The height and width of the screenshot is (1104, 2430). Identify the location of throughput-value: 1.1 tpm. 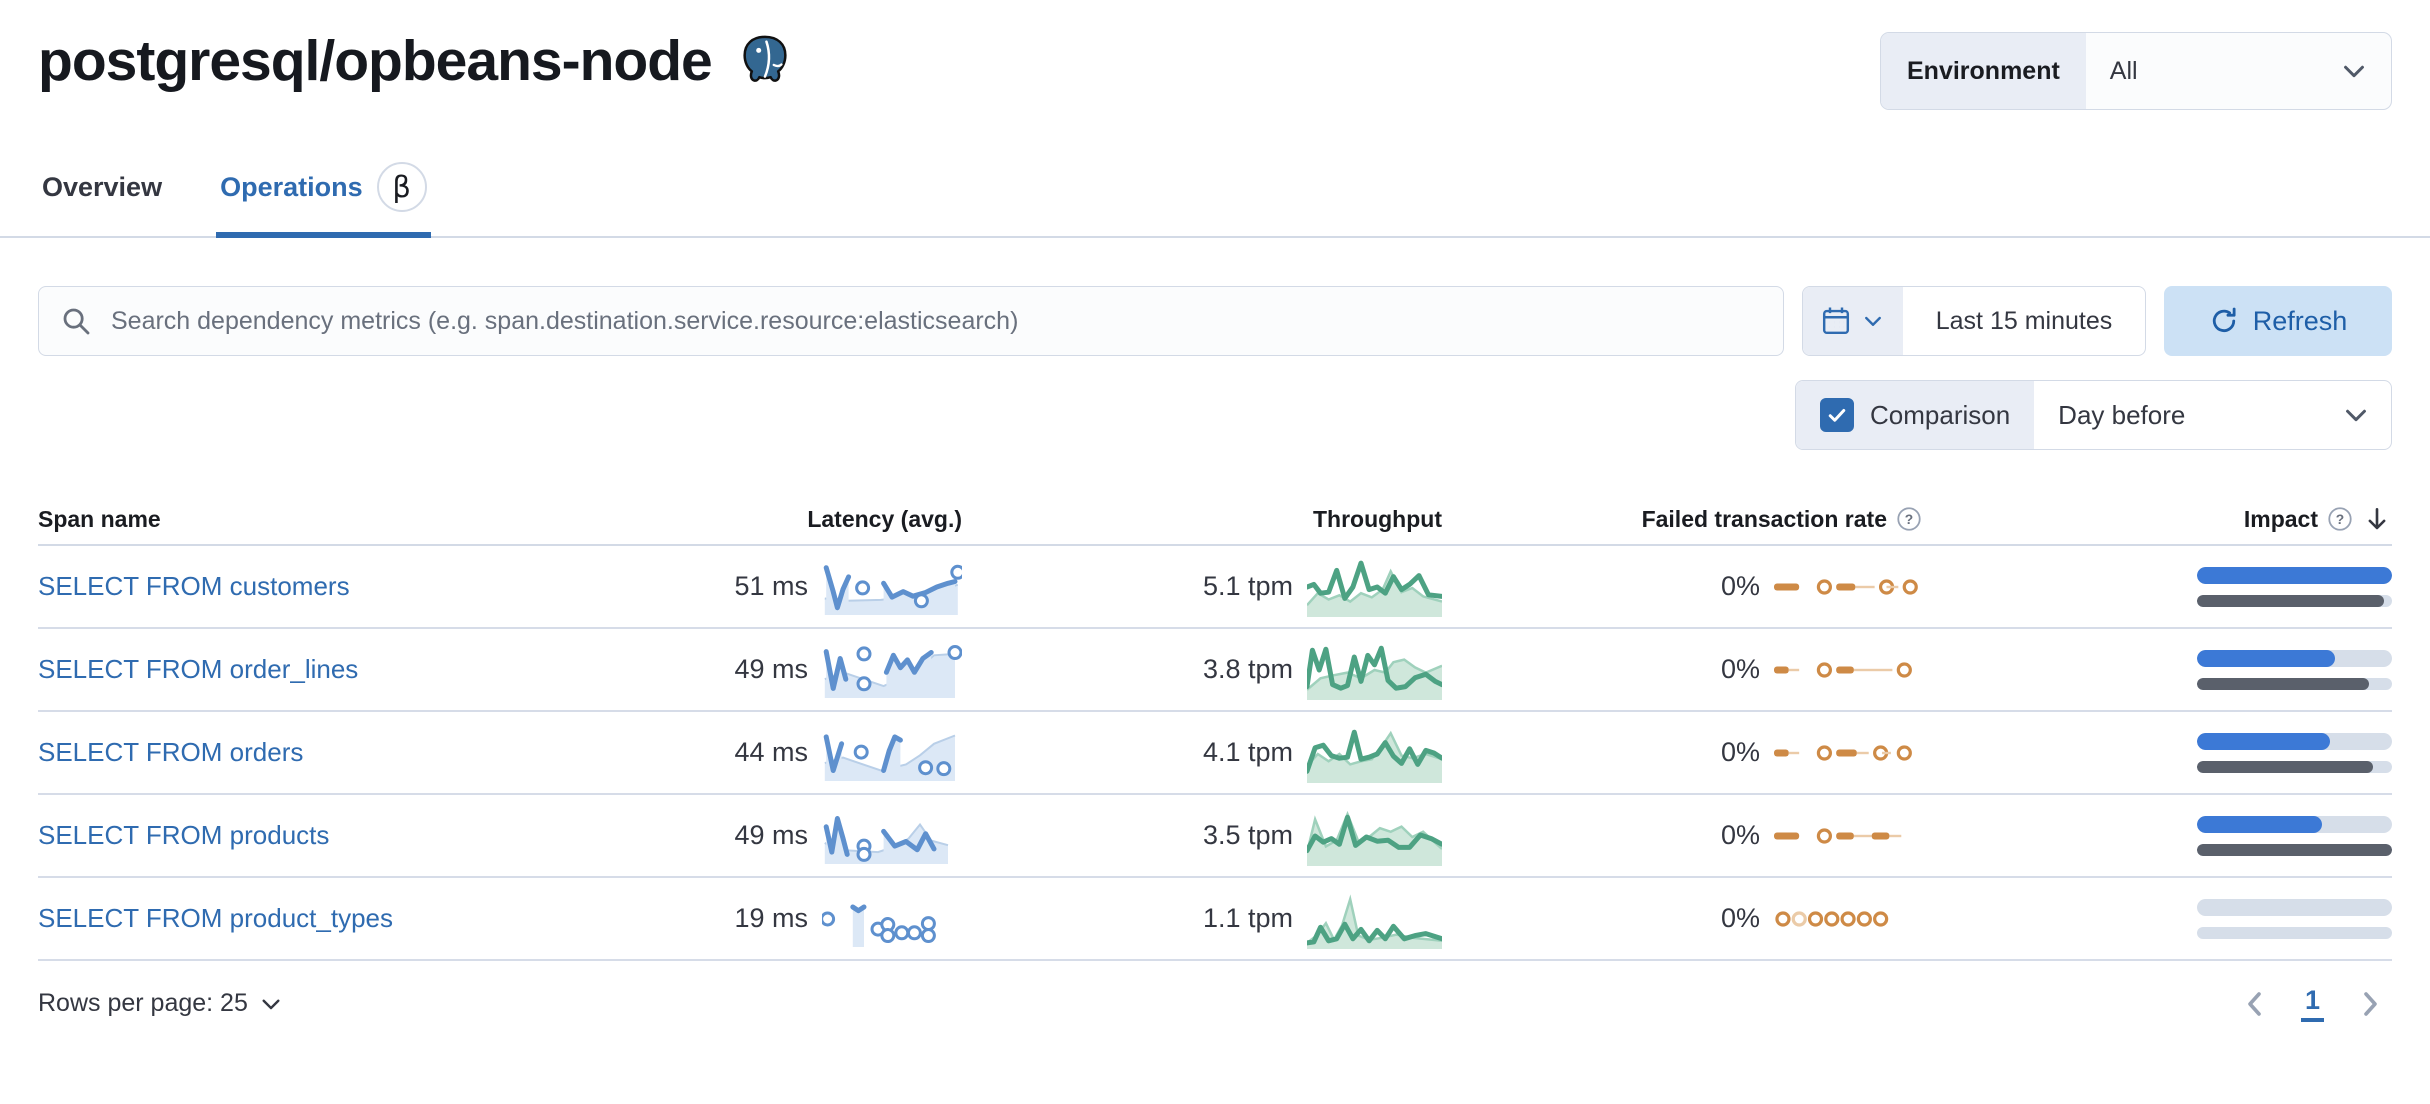
(1247, 918).